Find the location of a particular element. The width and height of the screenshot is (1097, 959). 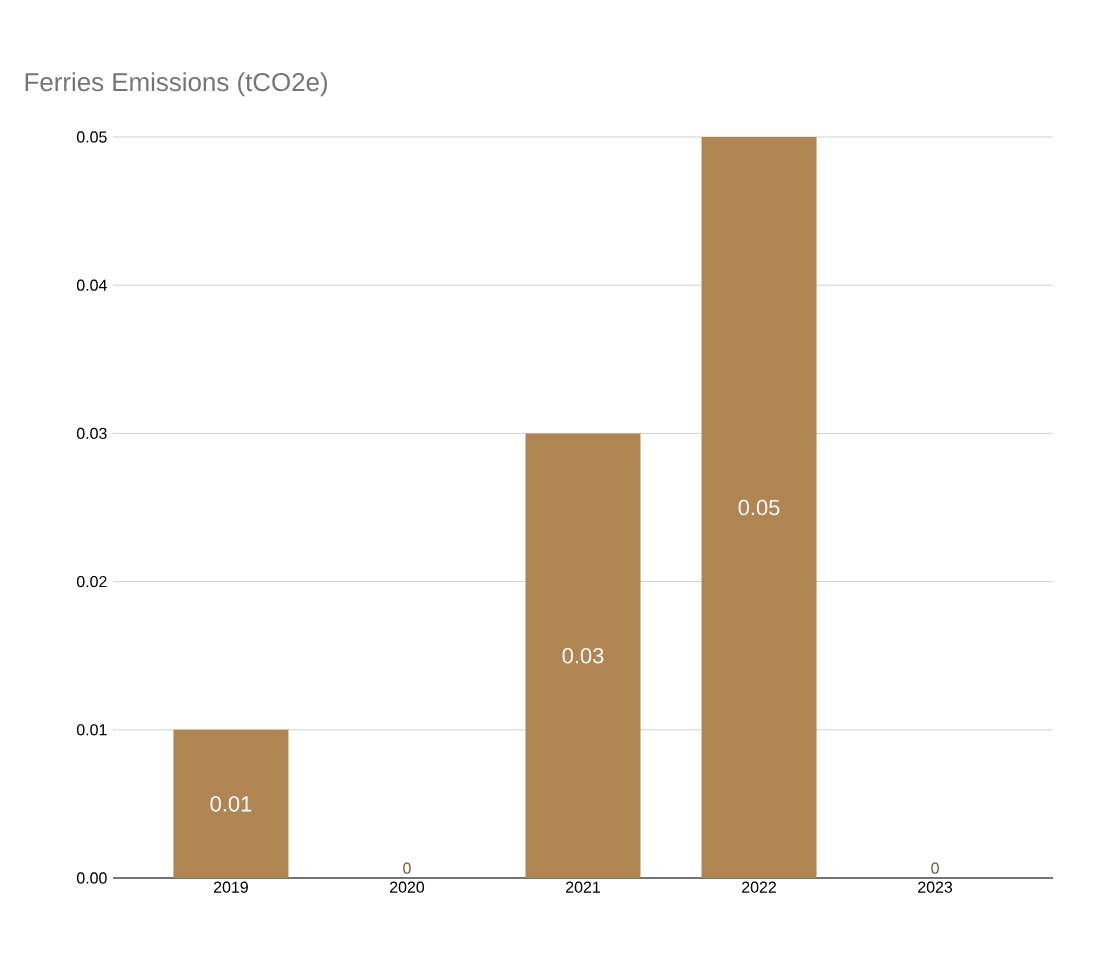

y-tick-label: 0.03 is located at coordinates (91, 433).